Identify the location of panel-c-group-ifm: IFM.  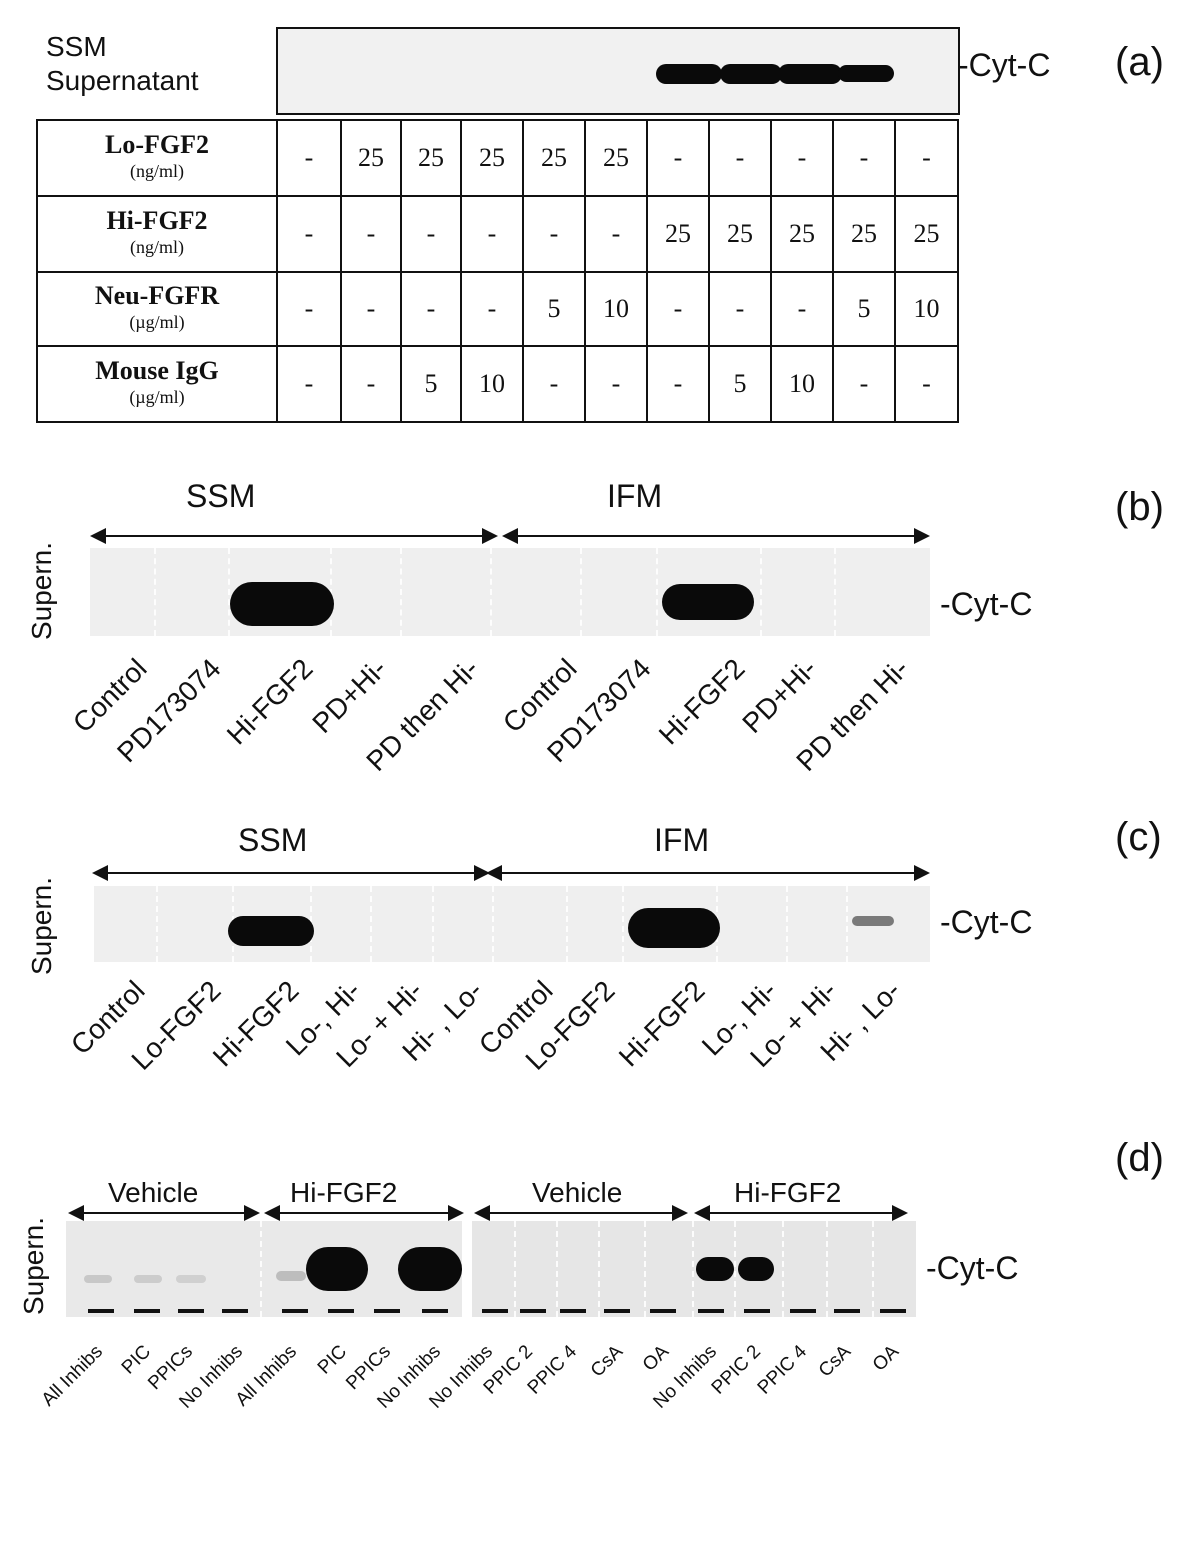
(682, 840).